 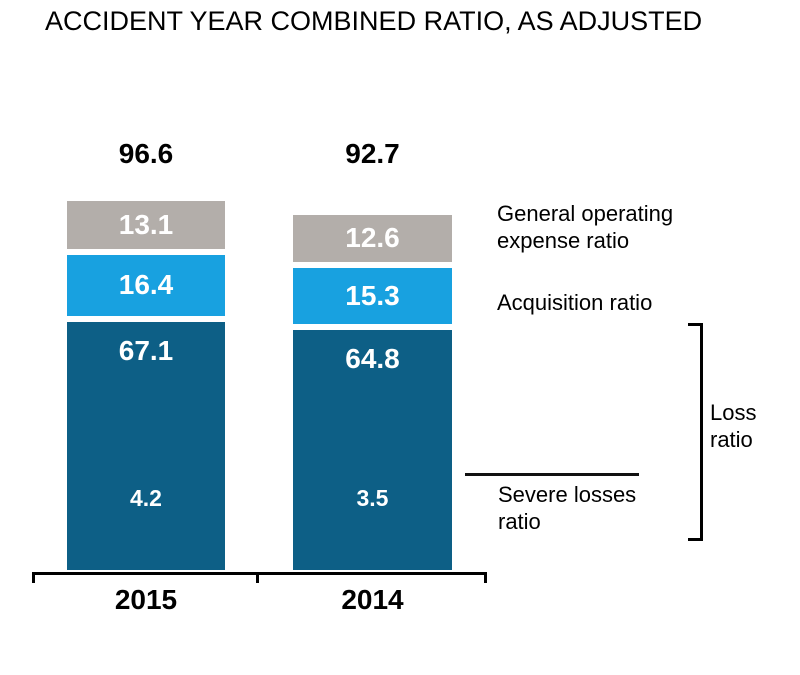 What do you see at coordinates (33, 577) in the screenshot?
I see `x-axis-tick-left` at bounding box center [33, 577].